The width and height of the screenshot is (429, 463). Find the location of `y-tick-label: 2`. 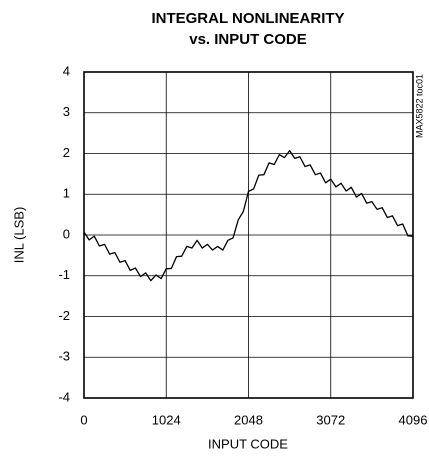

y-tick-label: 2 is located at coordinates (66, 152).